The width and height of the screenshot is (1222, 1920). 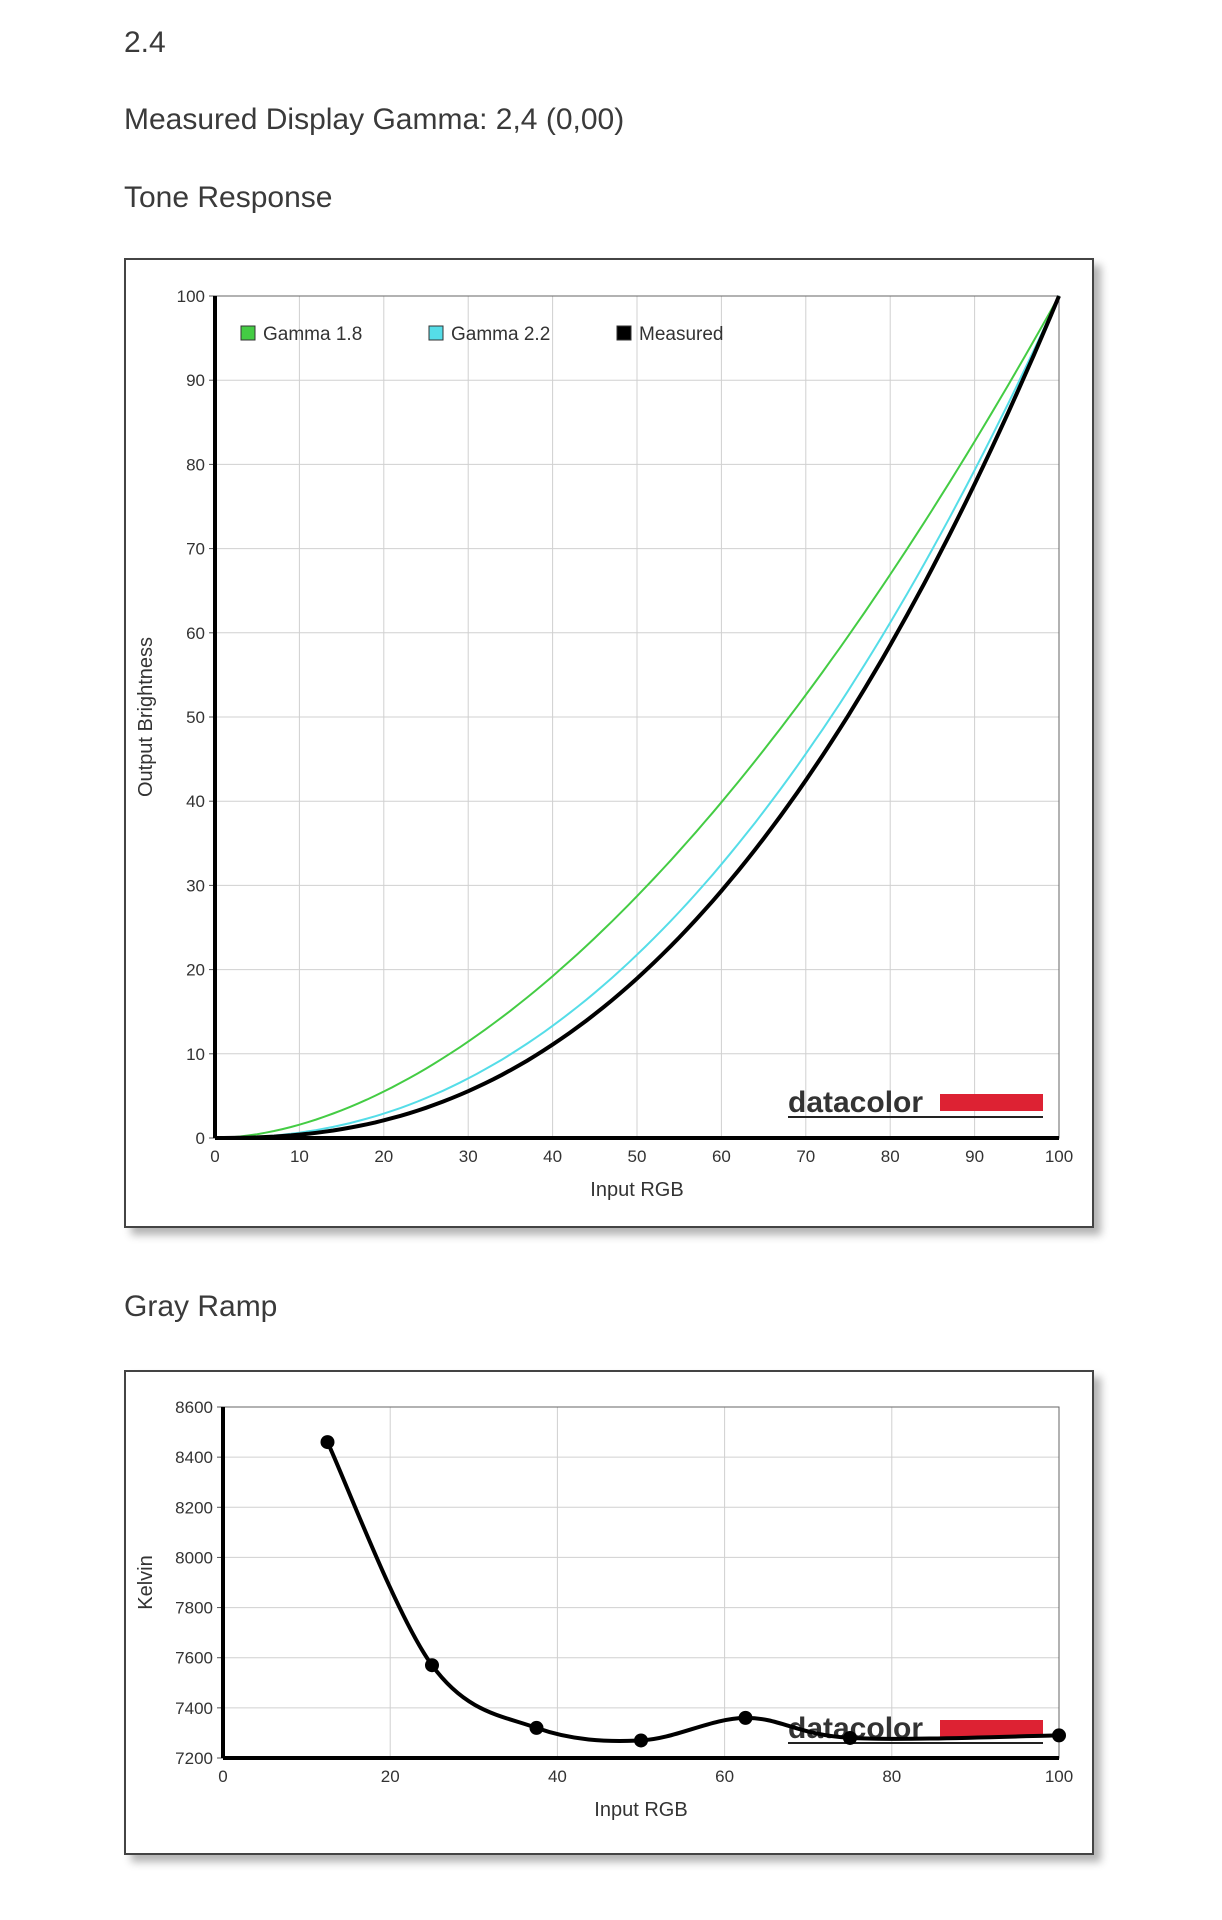 I want to click on y-tick-label: 8400, so click(x=194, y=1457).